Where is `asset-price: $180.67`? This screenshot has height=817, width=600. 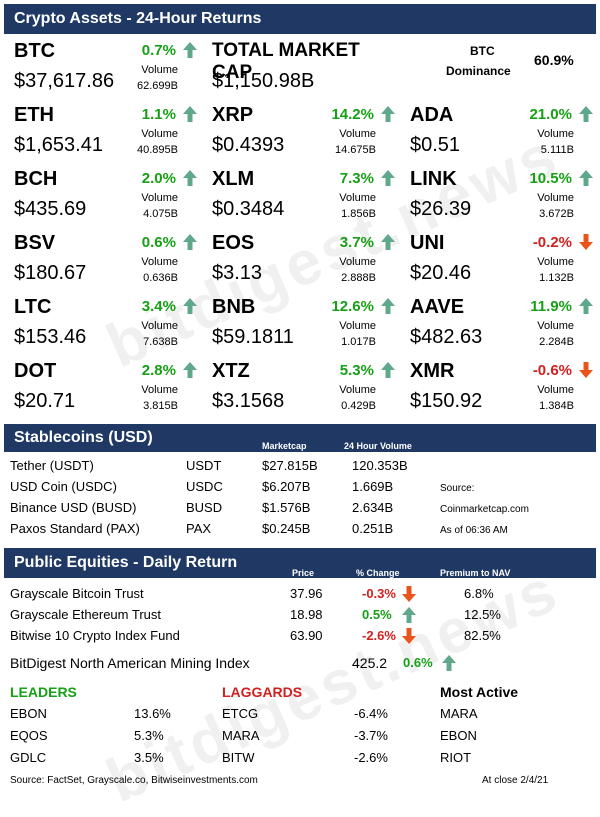
asset-price: $180.67 is located at coordinates (50, 273).